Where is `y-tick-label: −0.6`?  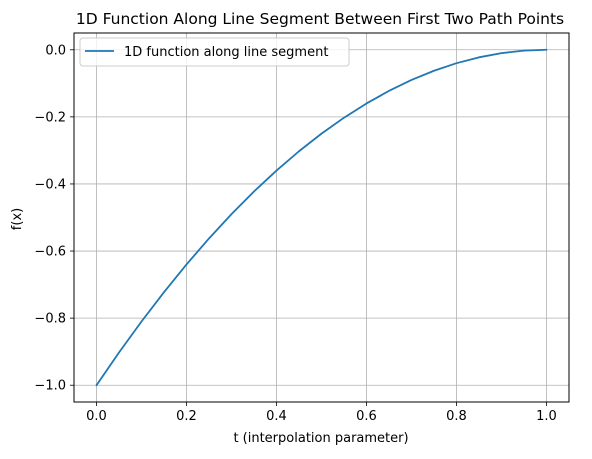
y-tick-label: −0.6 is located at coordinates (50, 252).